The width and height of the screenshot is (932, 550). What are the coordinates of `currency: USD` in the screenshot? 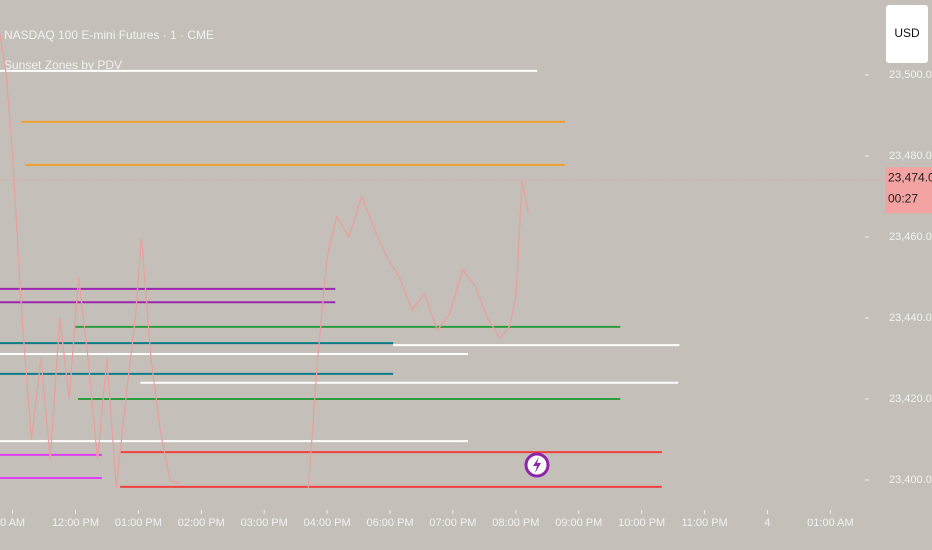 It's located at (907, 33).